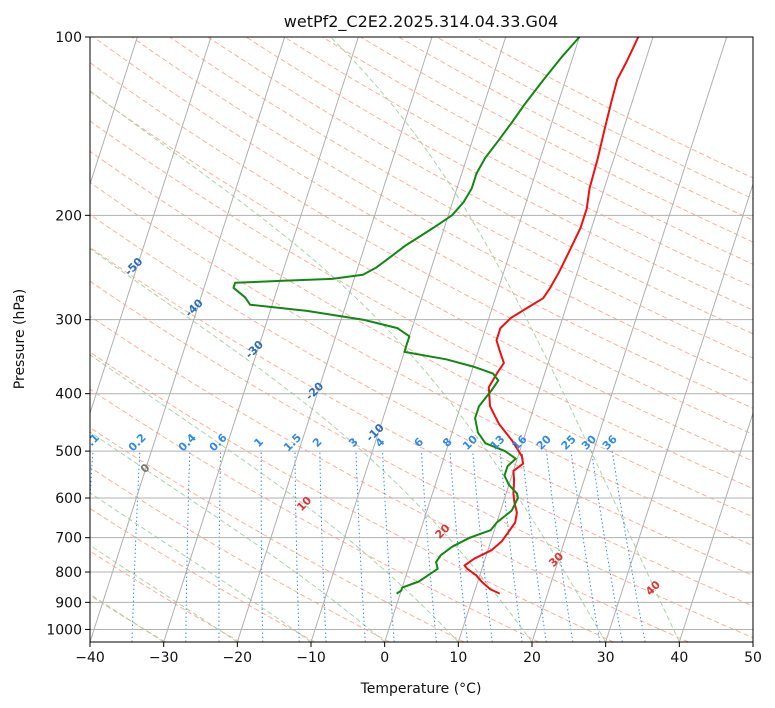 This screenshot has width=775, height=708. What do you see at coordinates (68, 452) in the screenshot?
I see `y-tick-label: 500` at bounding box center [68, 452].